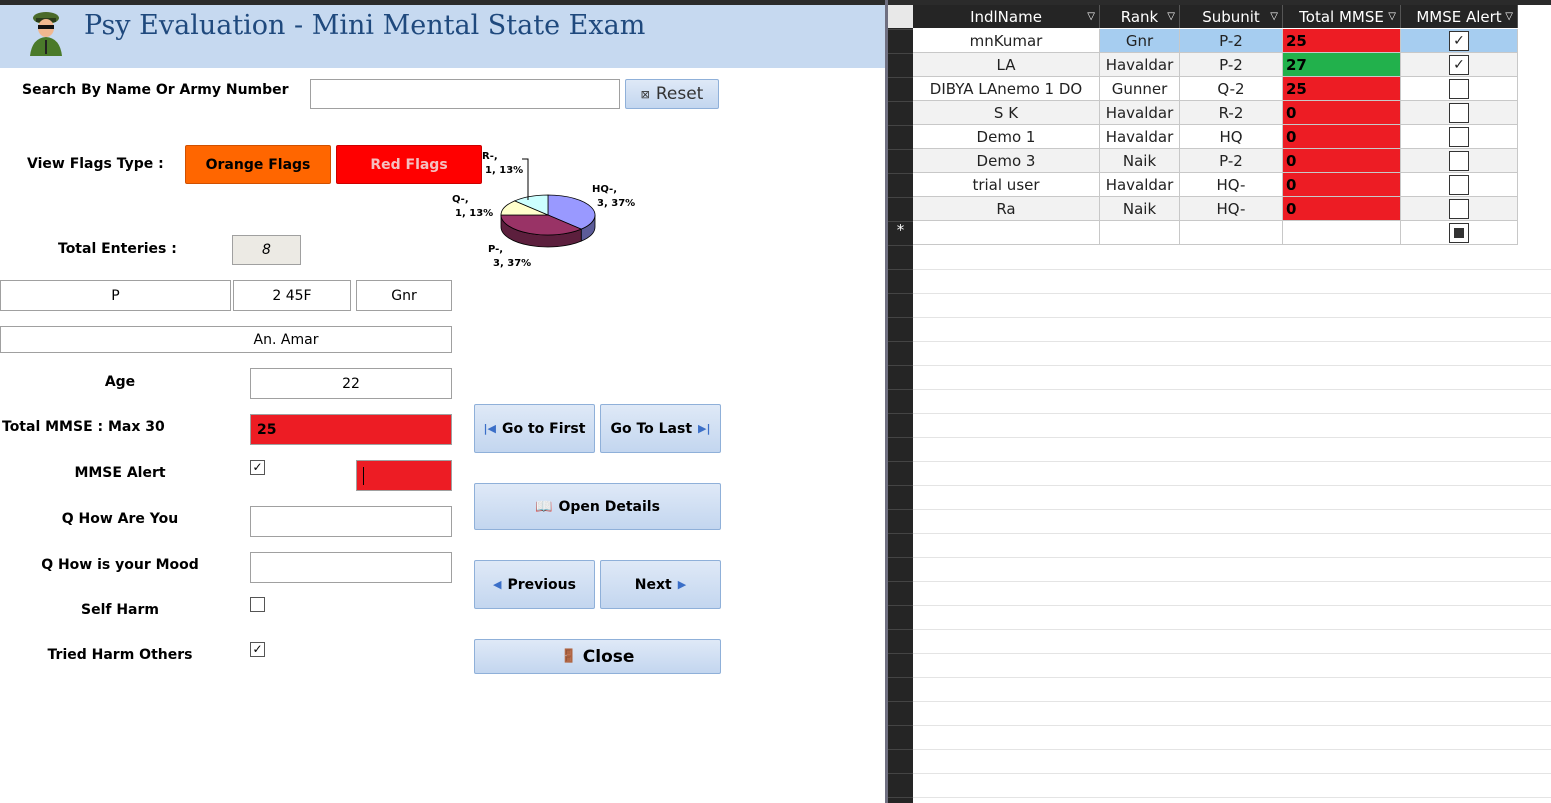 The image size is (1551, 803). What do you see at coordinates (534, 428) in the screenshot?
I see `go-first-button: |◀ Go to First` at bounding box center [534, 428].